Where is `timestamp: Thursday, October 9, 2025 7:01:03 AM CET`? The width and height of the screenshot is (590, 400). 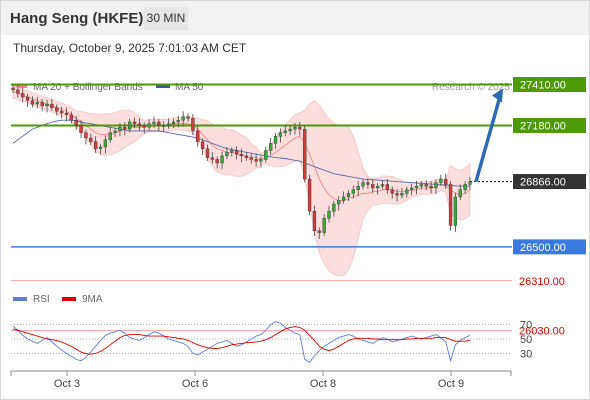
timestamp: Thursday, October 9, 2025 7:01:03 AM CET is located at coordinates (130, 48).